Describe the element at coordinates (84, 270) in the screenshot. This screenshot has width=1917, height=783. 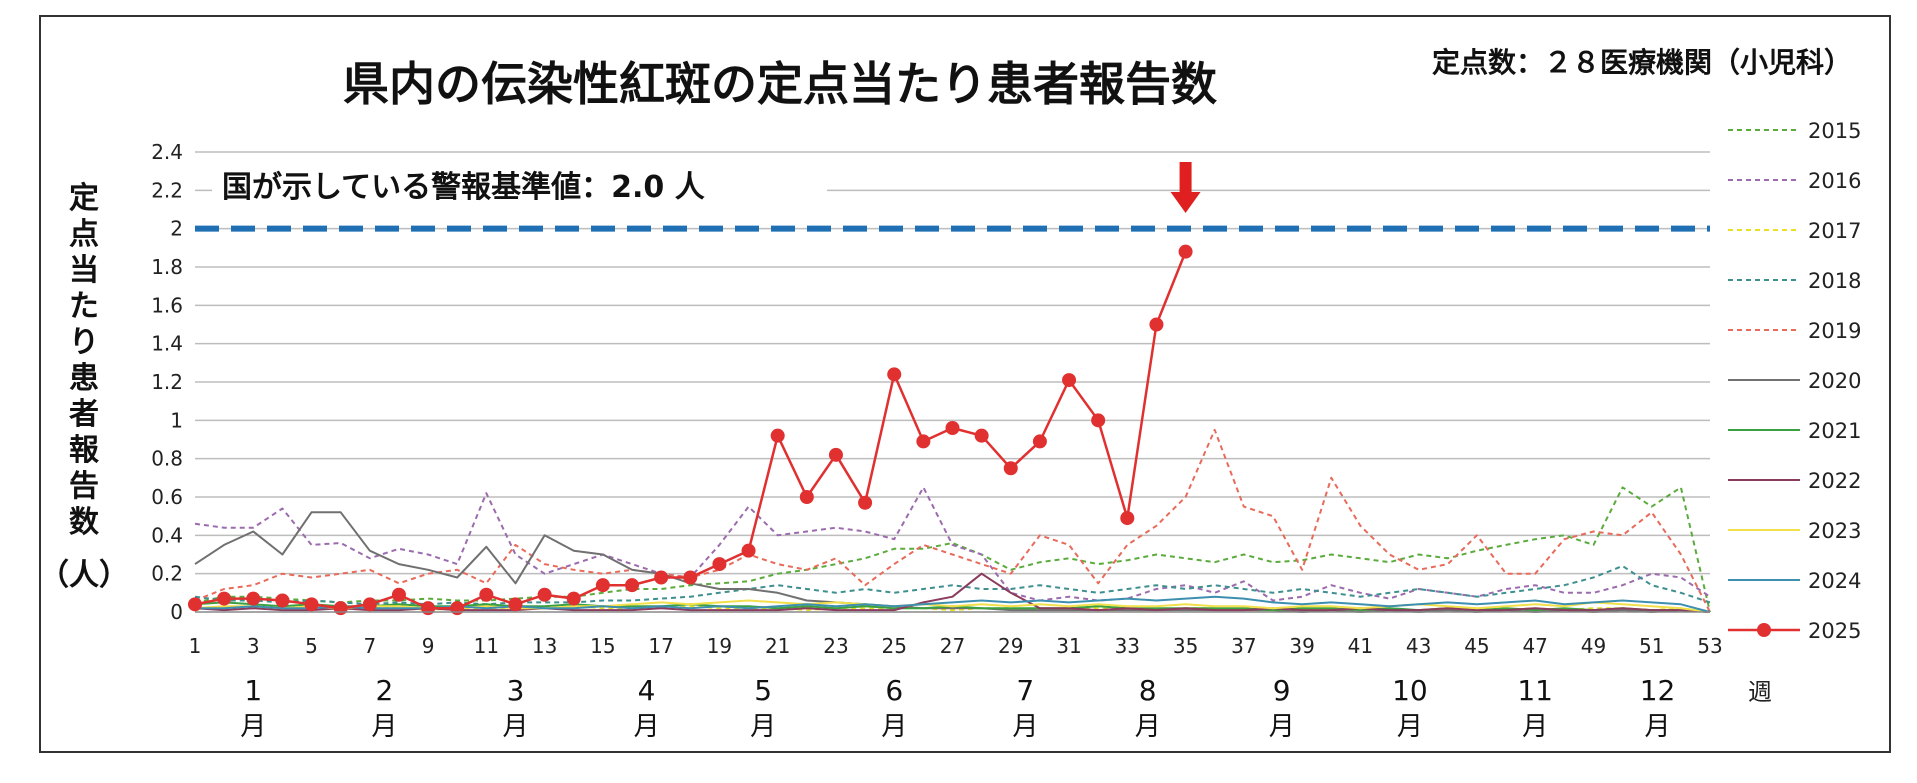
I see `y-axis-label-char: 当` at that location.